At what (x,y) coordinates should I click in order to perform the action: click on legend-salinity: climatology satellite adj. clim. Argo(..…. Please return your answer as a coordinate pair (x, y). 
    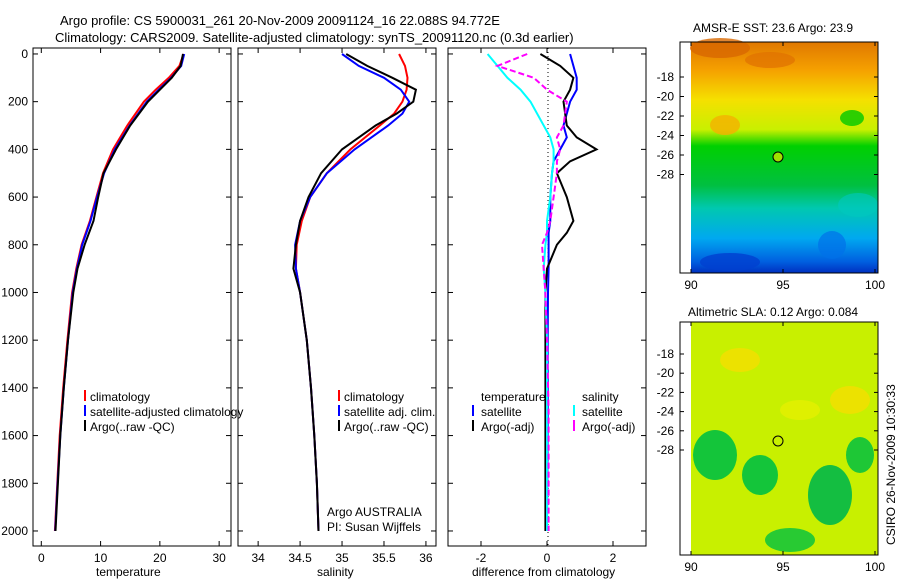
    Looking at the image, I should click on (386, 412).